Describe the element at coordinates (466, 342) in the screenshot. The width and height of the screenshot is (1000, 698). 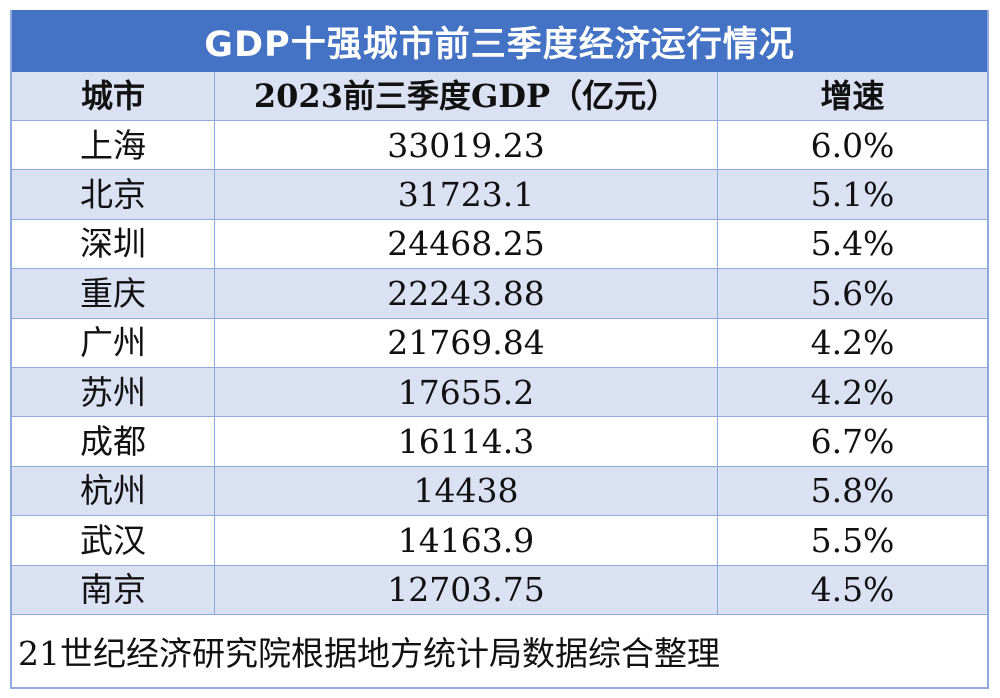
I see `gdp-cell: 21769.84` at that location.